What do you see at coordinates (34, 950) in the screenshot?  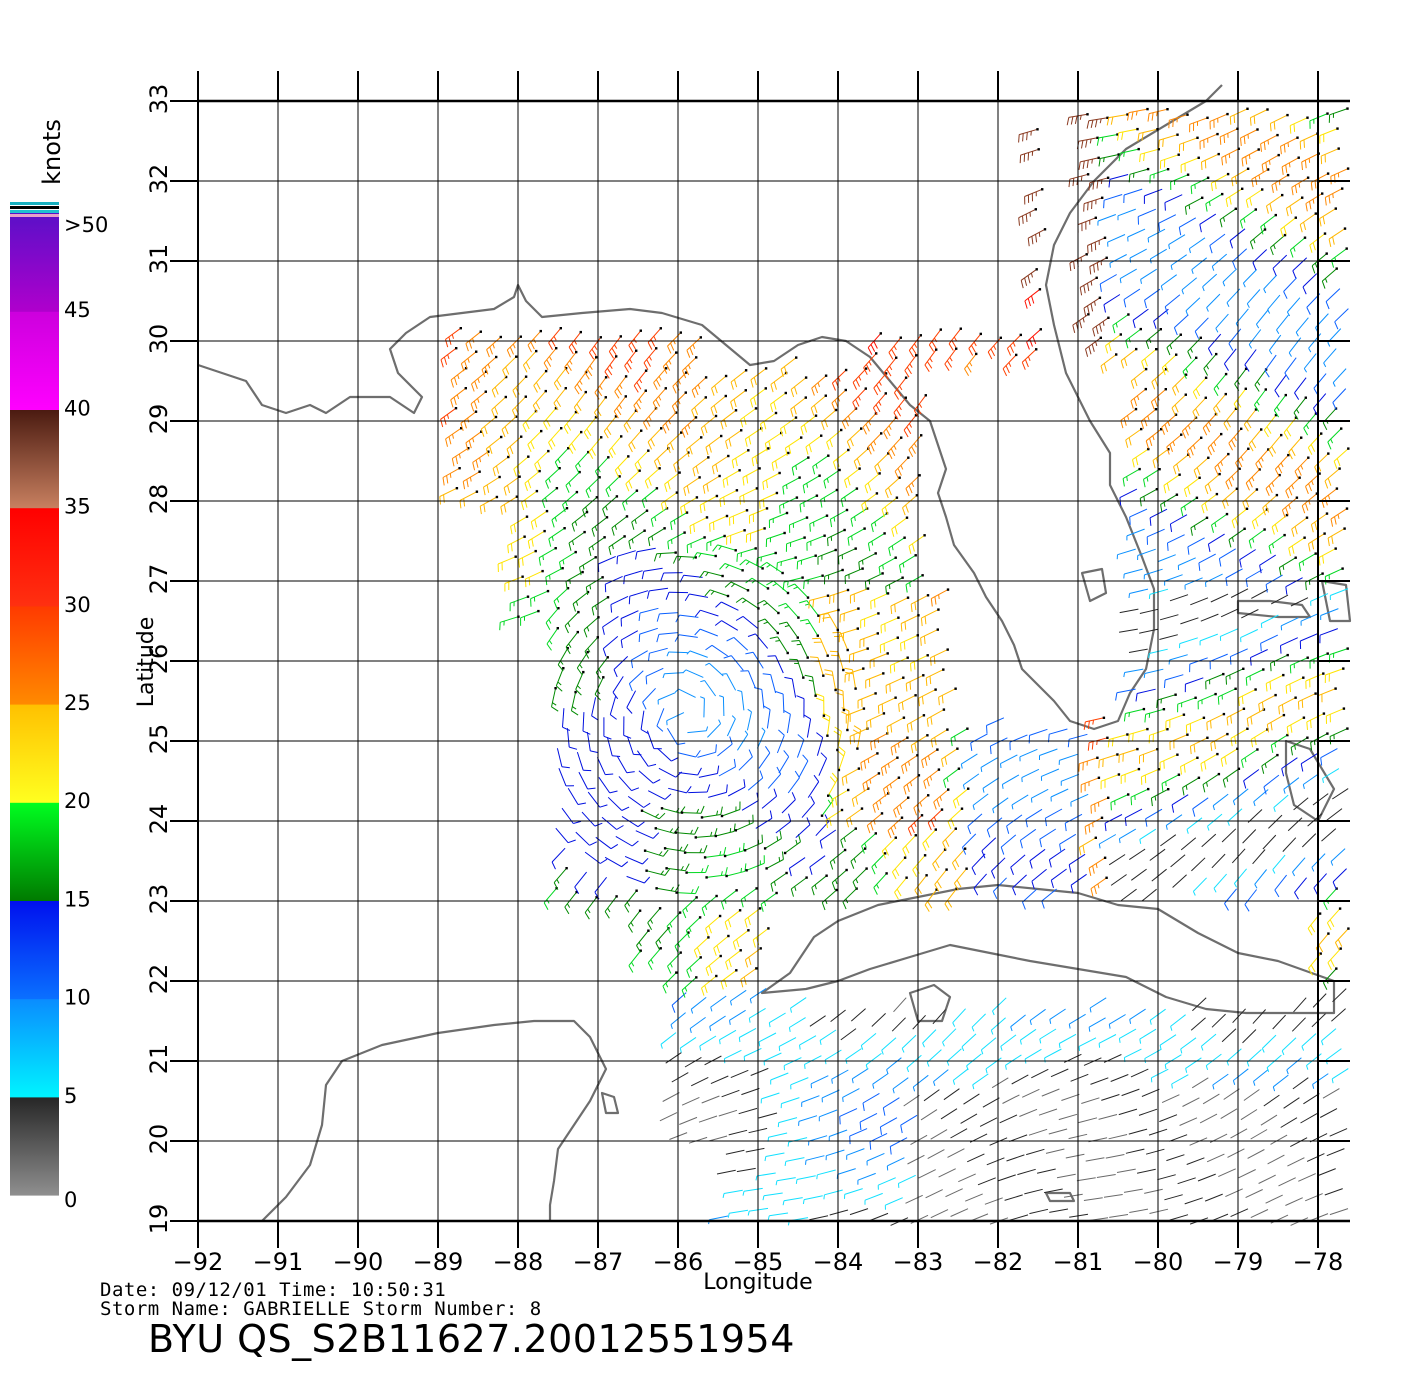 I see `legend-band` at bounding box center [34, 950].